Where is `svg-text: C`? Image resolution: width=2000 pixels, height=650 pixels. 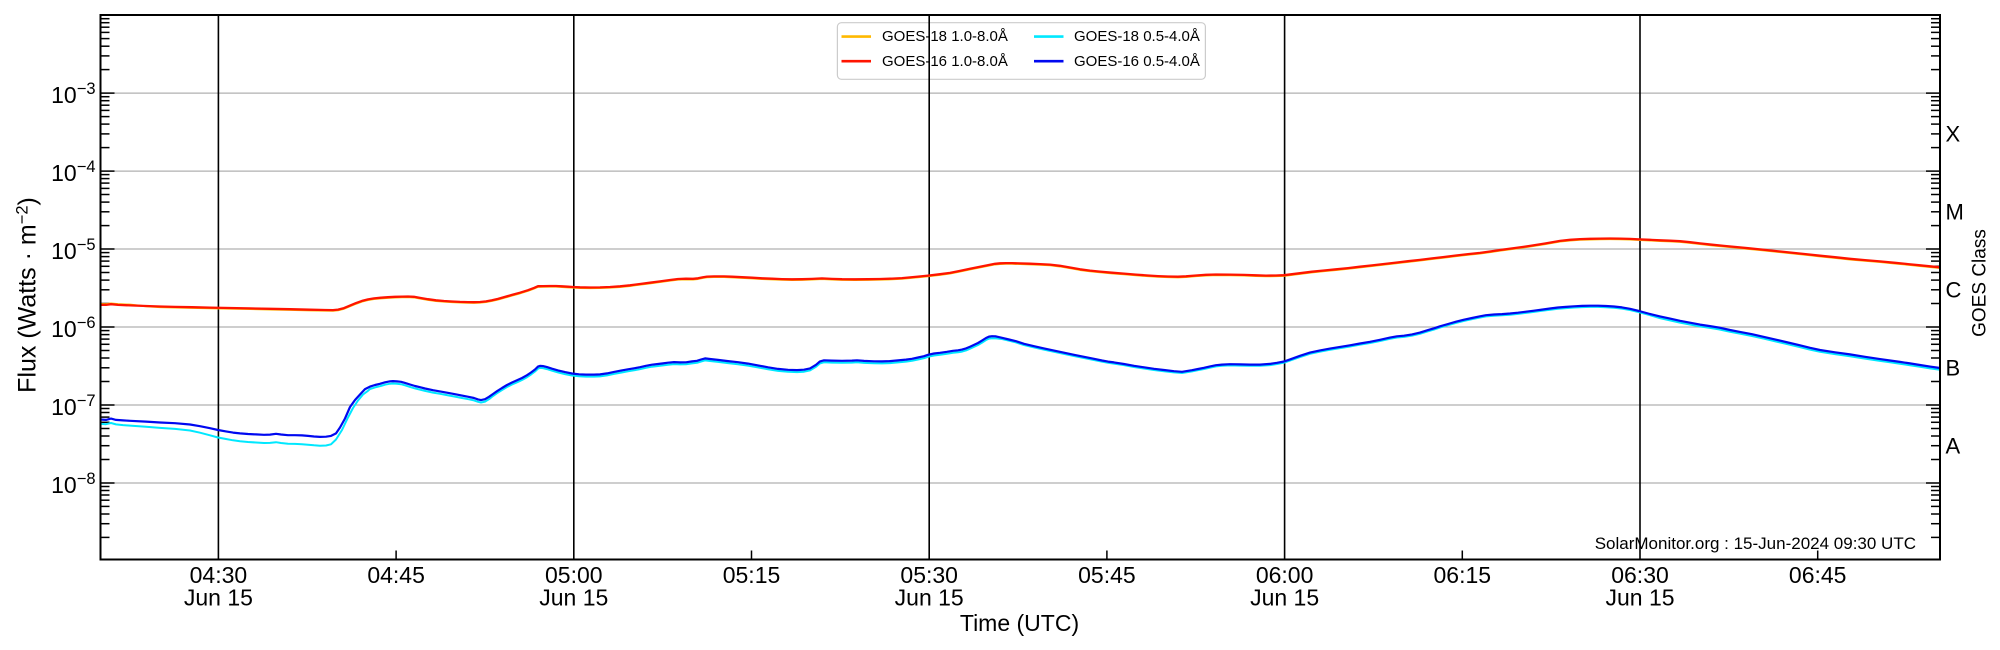 svg-text: C is located at coordinates (1954, 290).